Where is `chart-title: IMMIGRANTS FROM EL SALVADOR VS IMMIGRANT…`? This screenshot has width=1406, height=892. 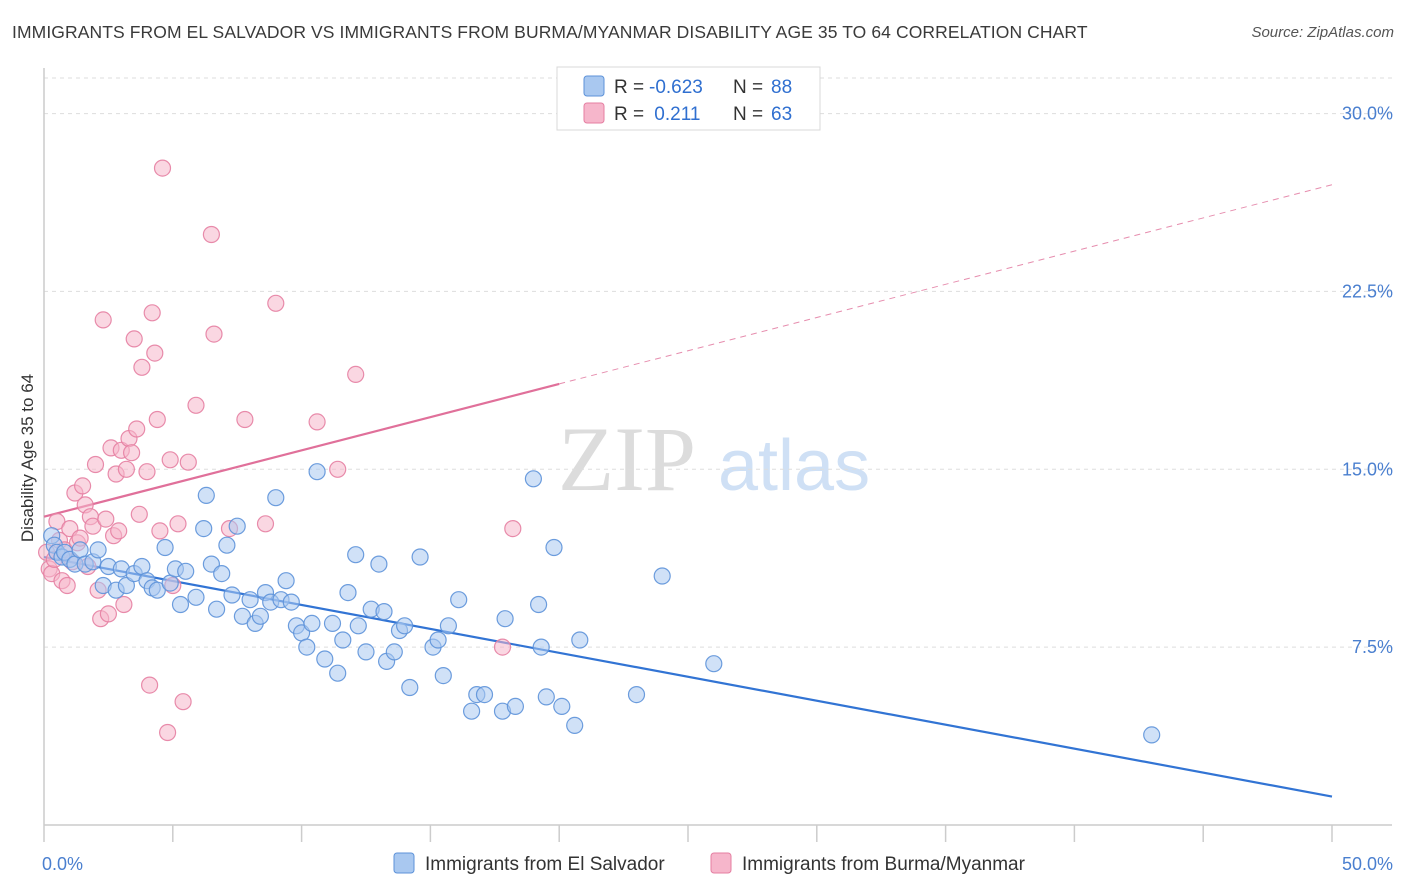
chart-title: IMMIGRANTS FROM EL SALVADOR VS IMMIGRANT… is located at coordinates (550, 32).